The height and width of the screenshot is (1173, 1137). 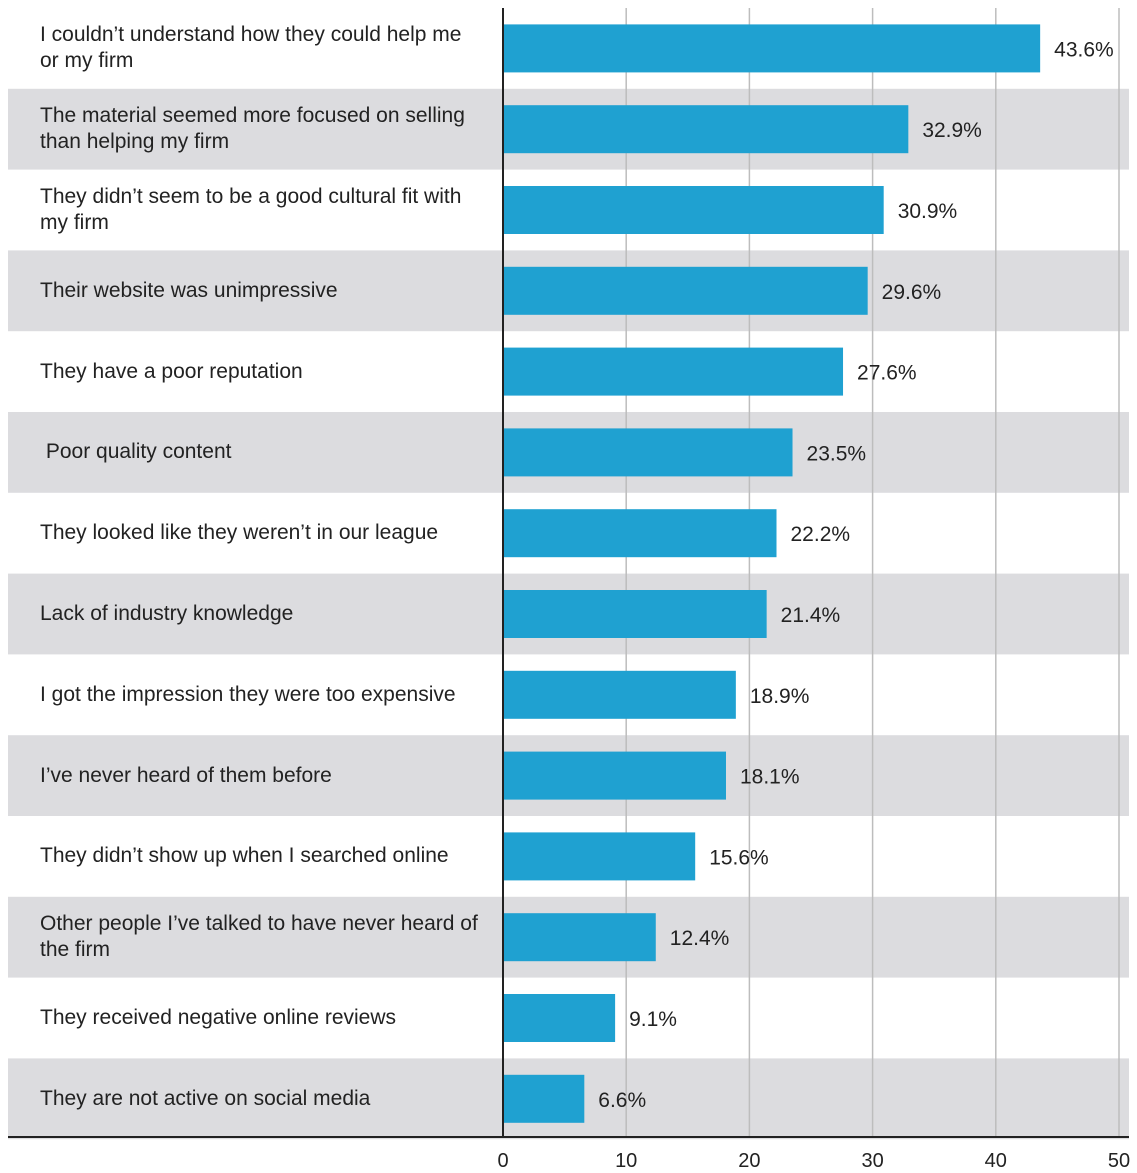 I want to click on category-label: I’ve never heard of them before, so click(x=186, y=775).